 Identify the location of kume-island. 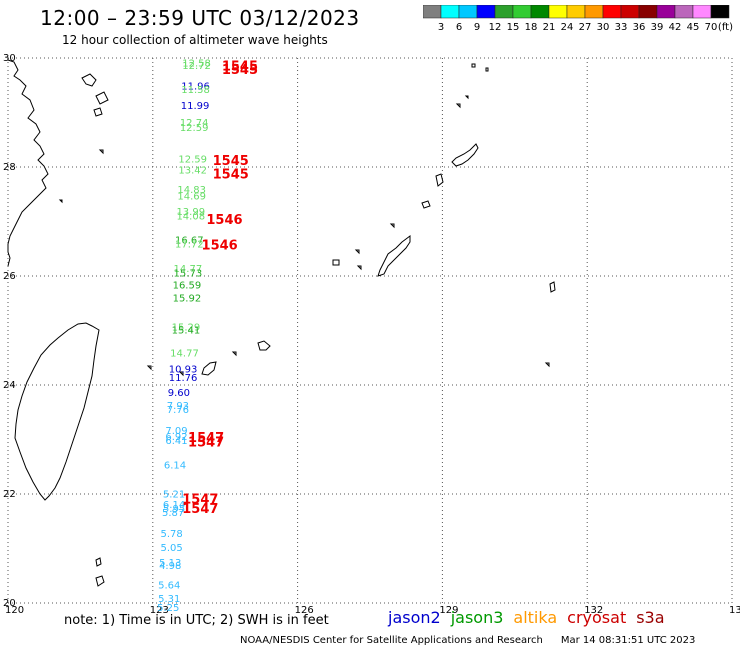
(336, 262).